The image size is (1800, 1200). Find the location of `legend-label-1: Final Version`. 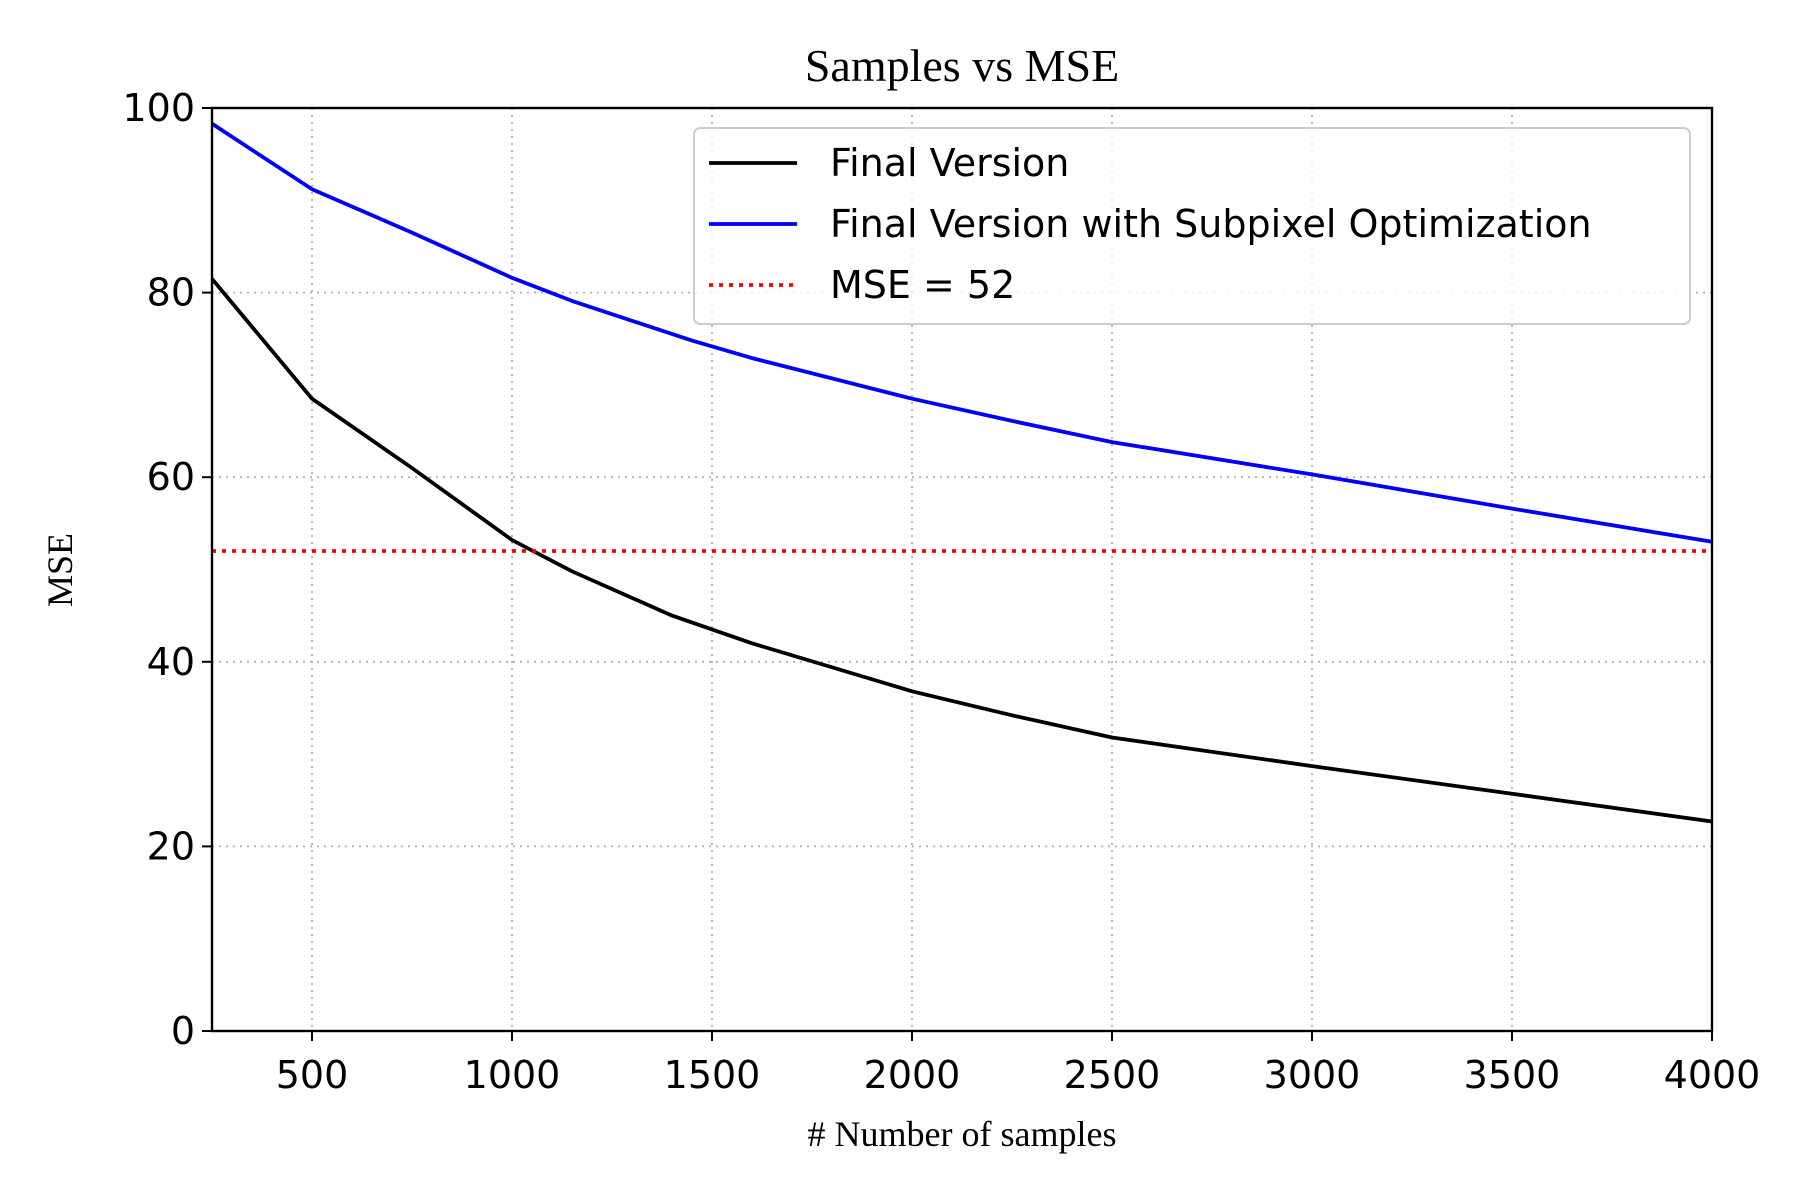

legend-label-1: Final Version is located at coordinates (949, 163).